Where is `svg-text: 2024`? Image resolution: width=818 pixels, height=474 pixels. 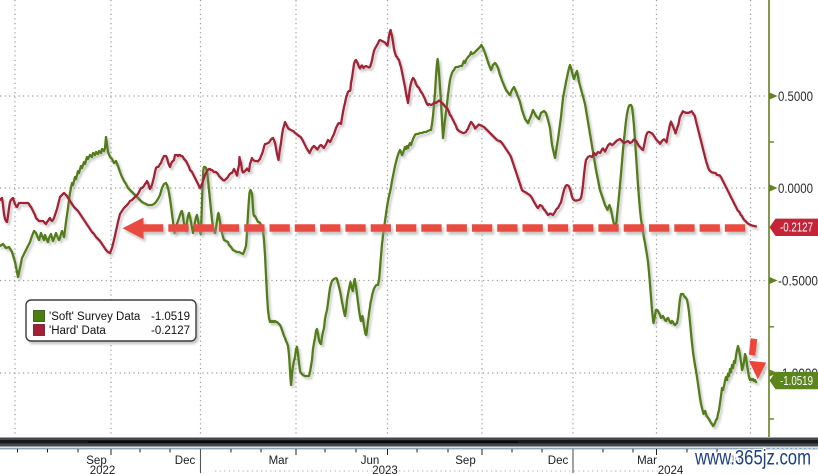 svg-text: 2024 is located at coordinates (671, 469).